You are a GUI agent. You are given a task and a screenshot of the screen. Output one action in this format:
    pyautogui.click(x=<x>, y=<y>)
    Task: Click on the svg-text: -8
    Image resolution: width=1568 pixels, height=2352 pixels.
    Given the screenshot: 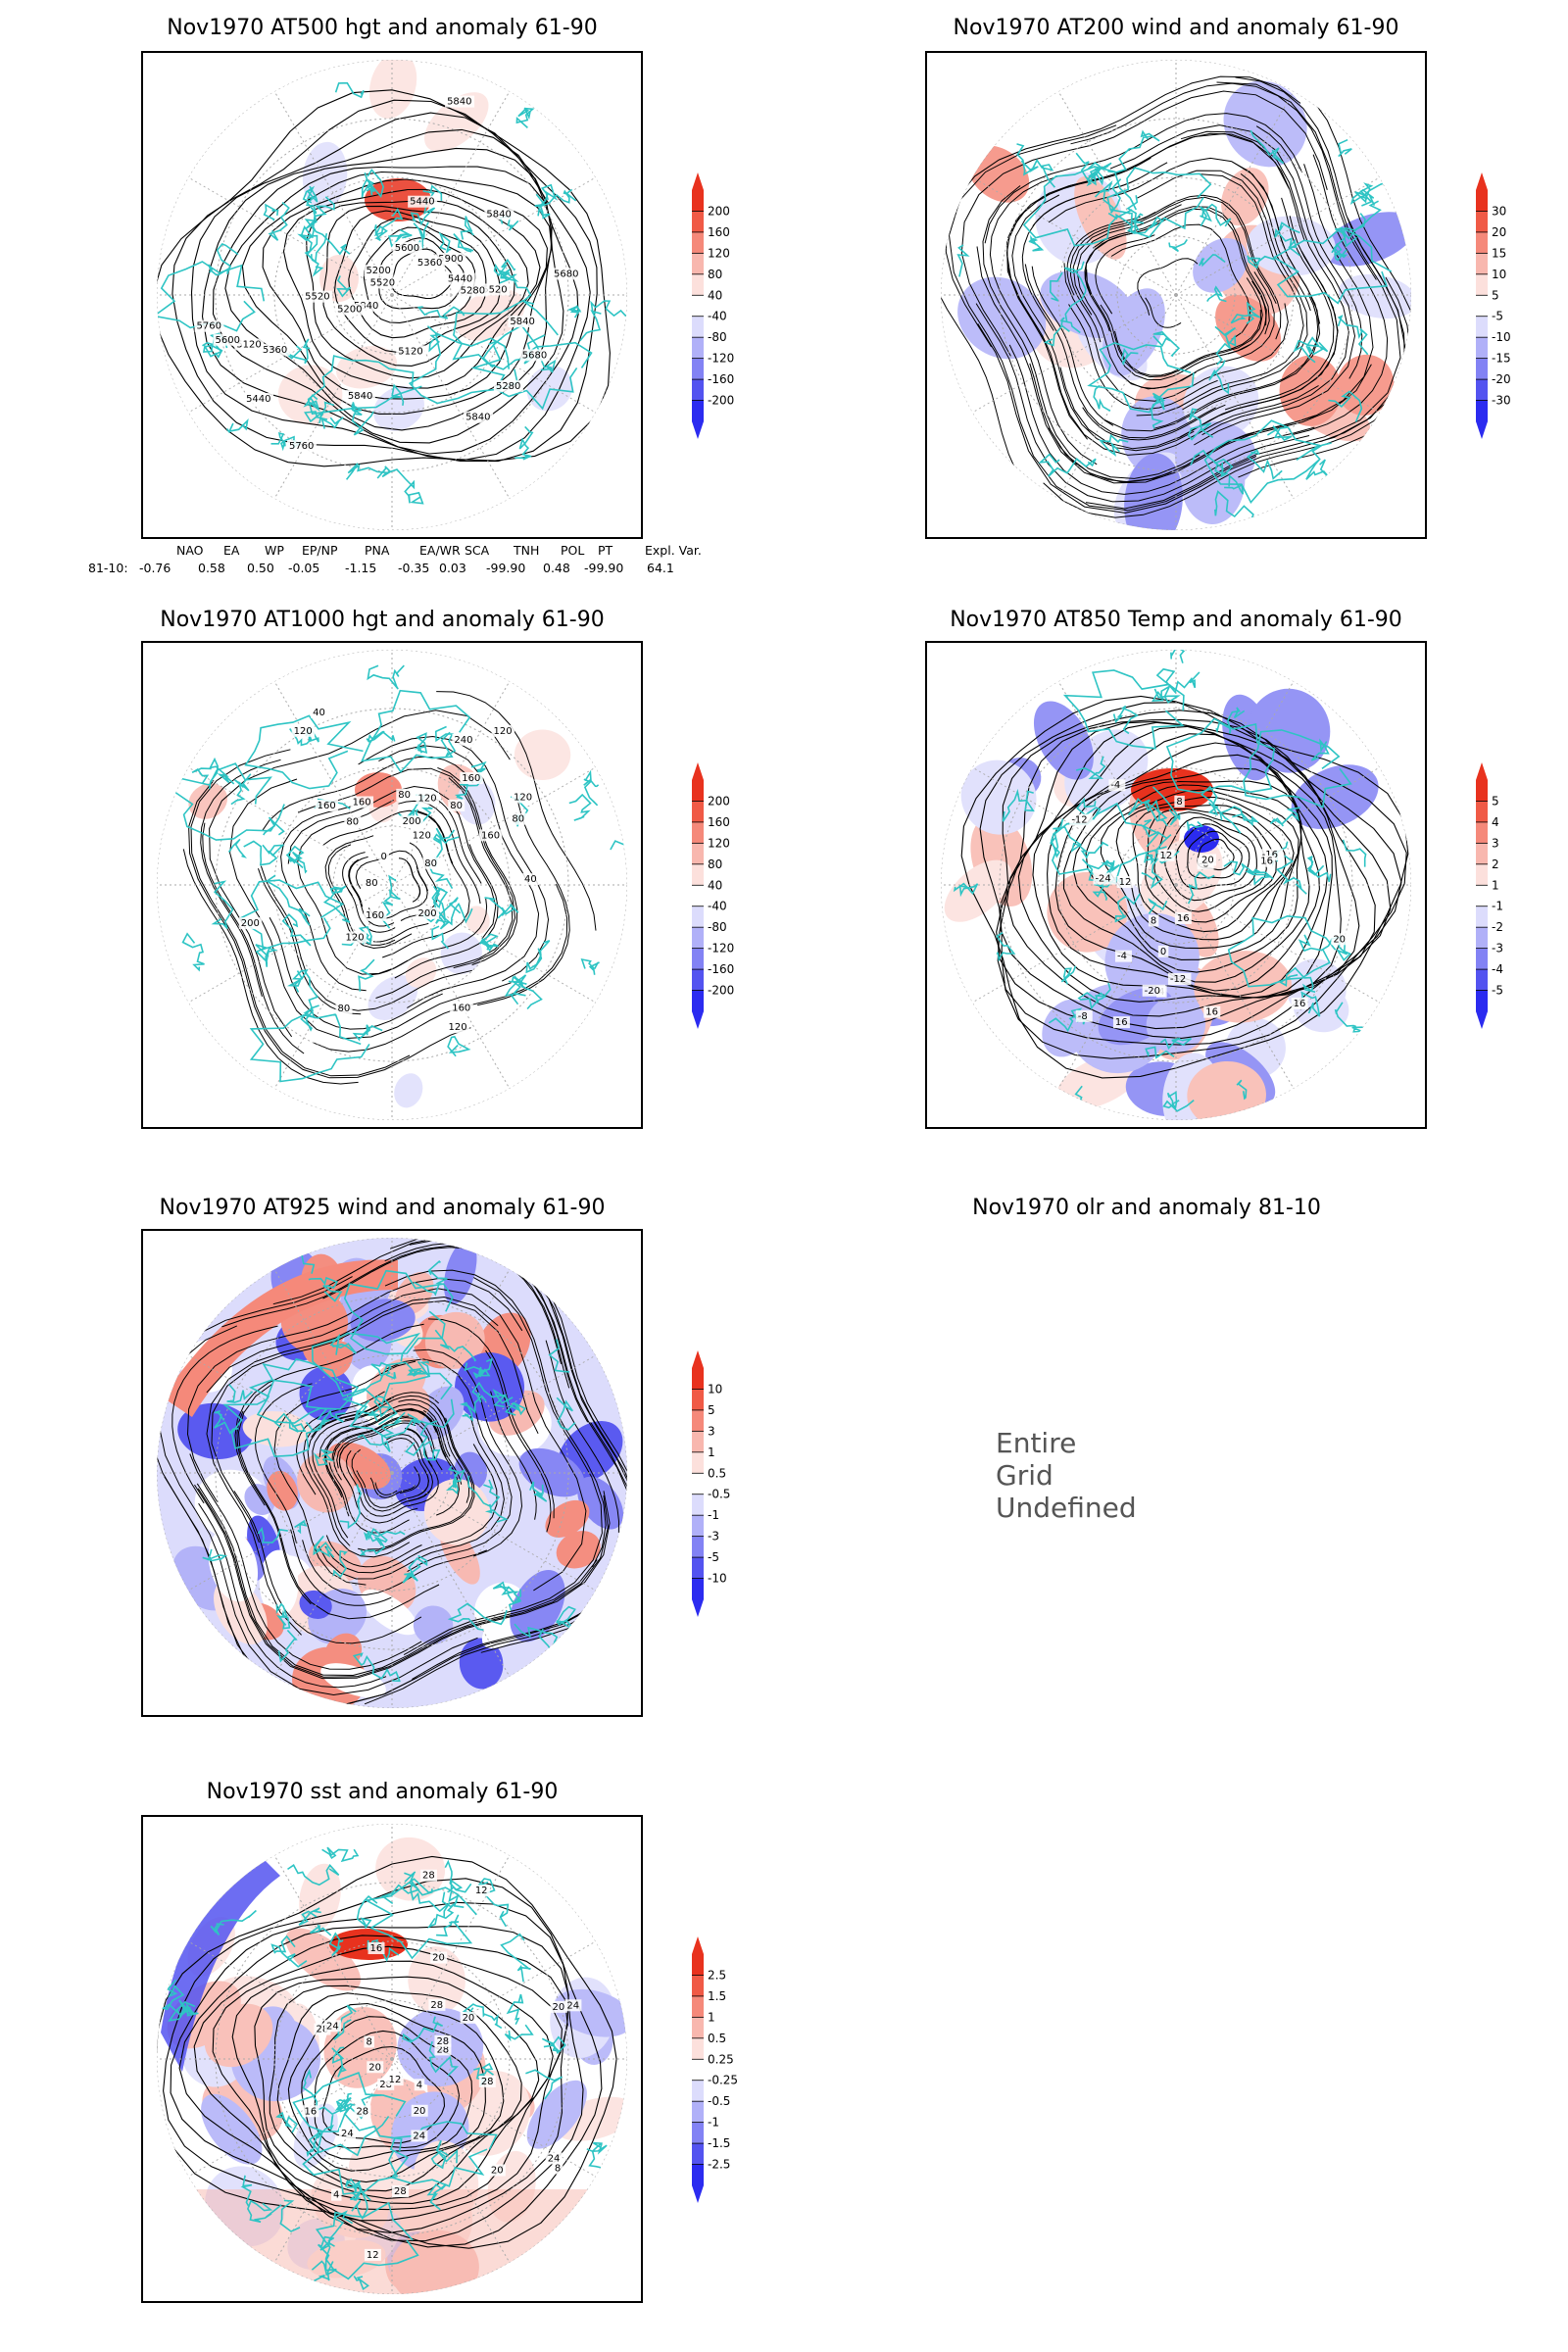 What is the action you would take?
    pyautogui.click(x=1083, y=1016)
    